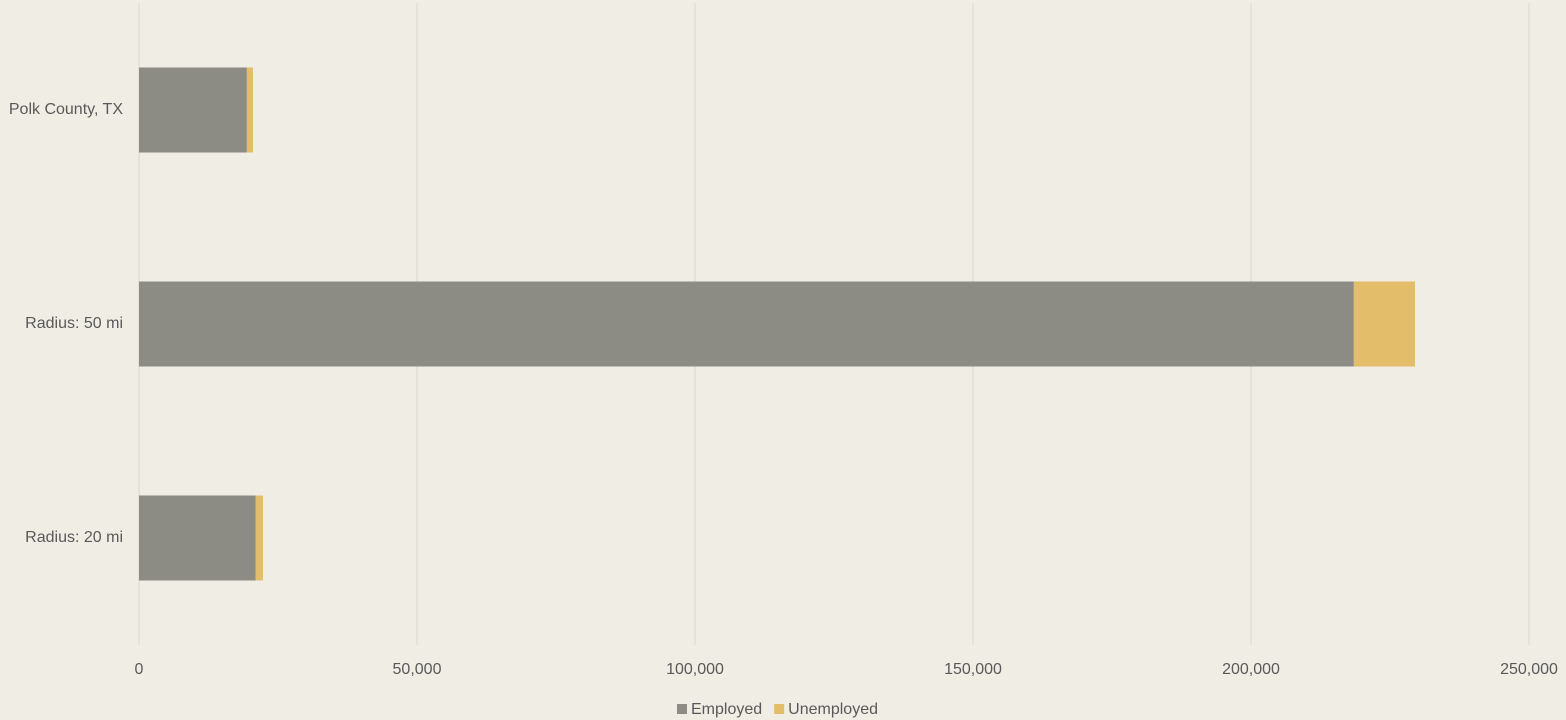  I want to click on x-tick-label: 250,000, so click(1529, 669).